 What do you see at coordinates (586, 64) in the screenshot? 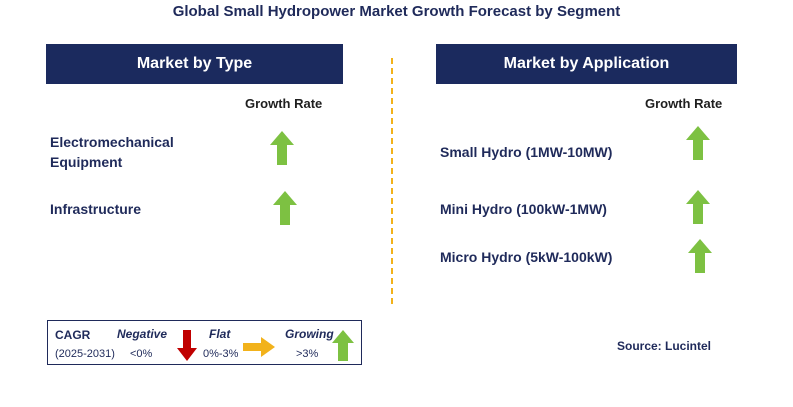
I see `market-by-application-header: Market by Application` at bounding box center [586, 64].